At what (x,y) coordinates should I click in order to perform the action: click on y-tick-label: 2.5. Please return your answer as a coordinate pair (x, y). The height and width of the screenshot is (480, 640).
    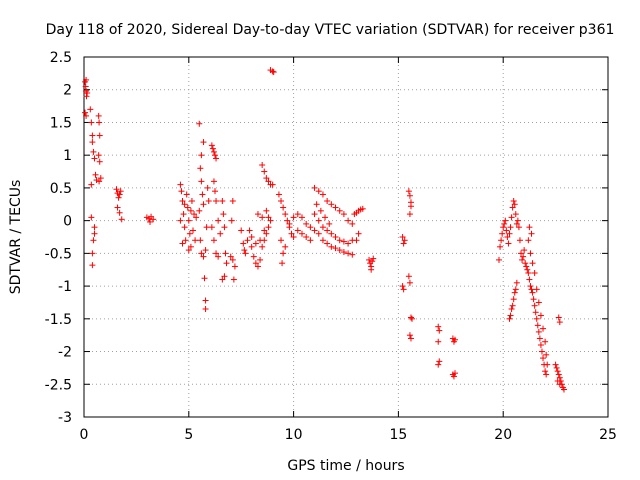
    Looking at the image, I should click on (61, 58).